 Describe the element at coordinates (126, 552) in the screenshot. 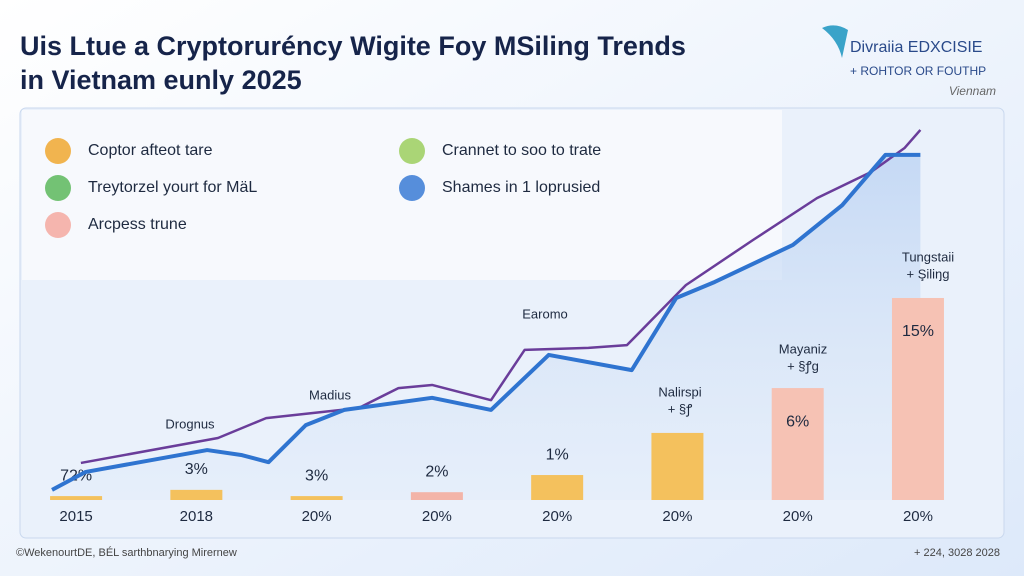

I see `footer: ©WekenourtDE, BÉL sarthbnarying Mirernew` at that location.